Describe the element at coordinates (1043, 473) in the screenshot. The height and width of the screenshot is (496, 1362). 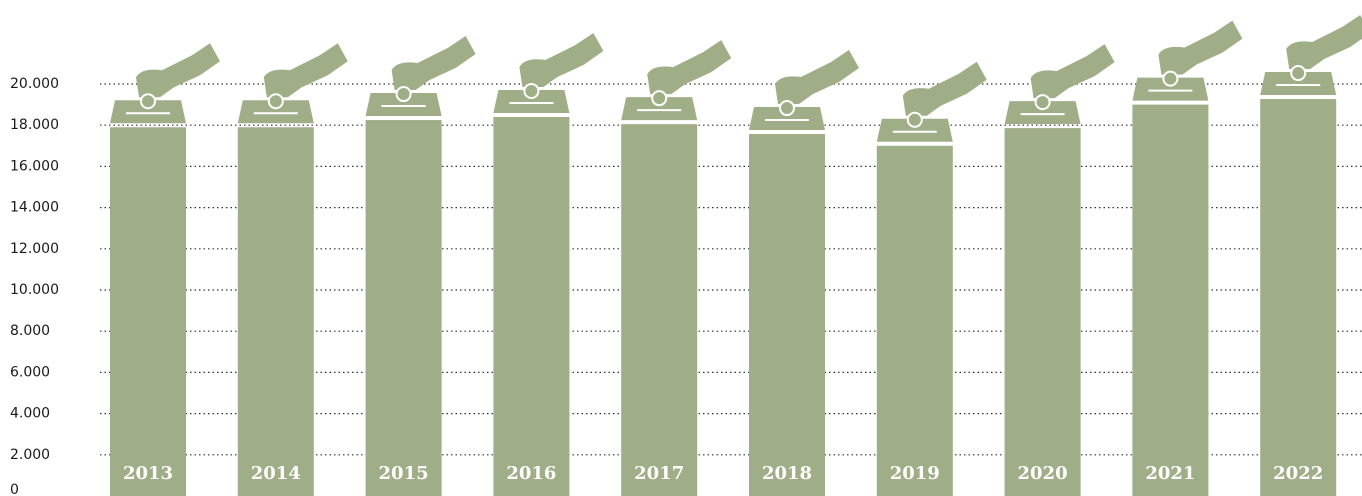
I see `x-tick-label: 2020` at that location.